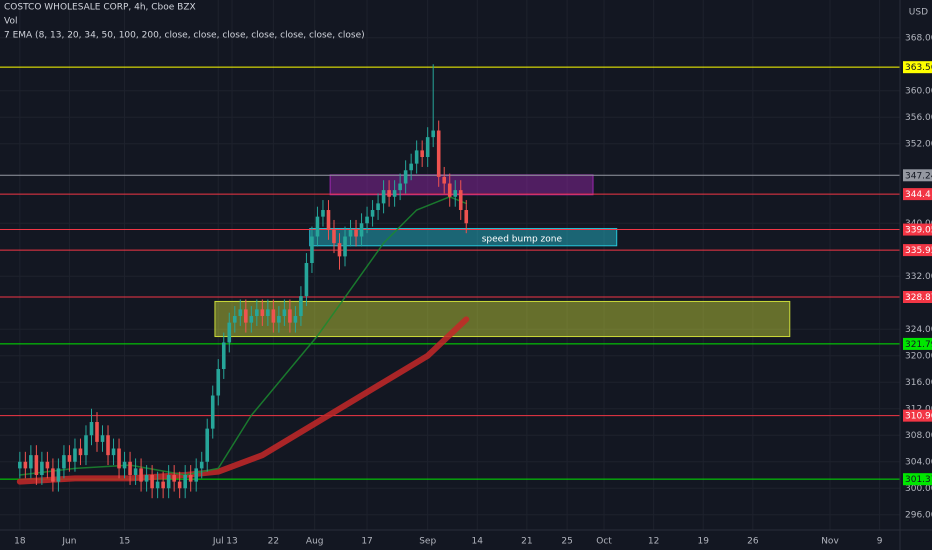 The image size is (932, 550). Describe the element at coordinates (918, 298) in the screenshot. I see `price-label: 328.87` at that location.